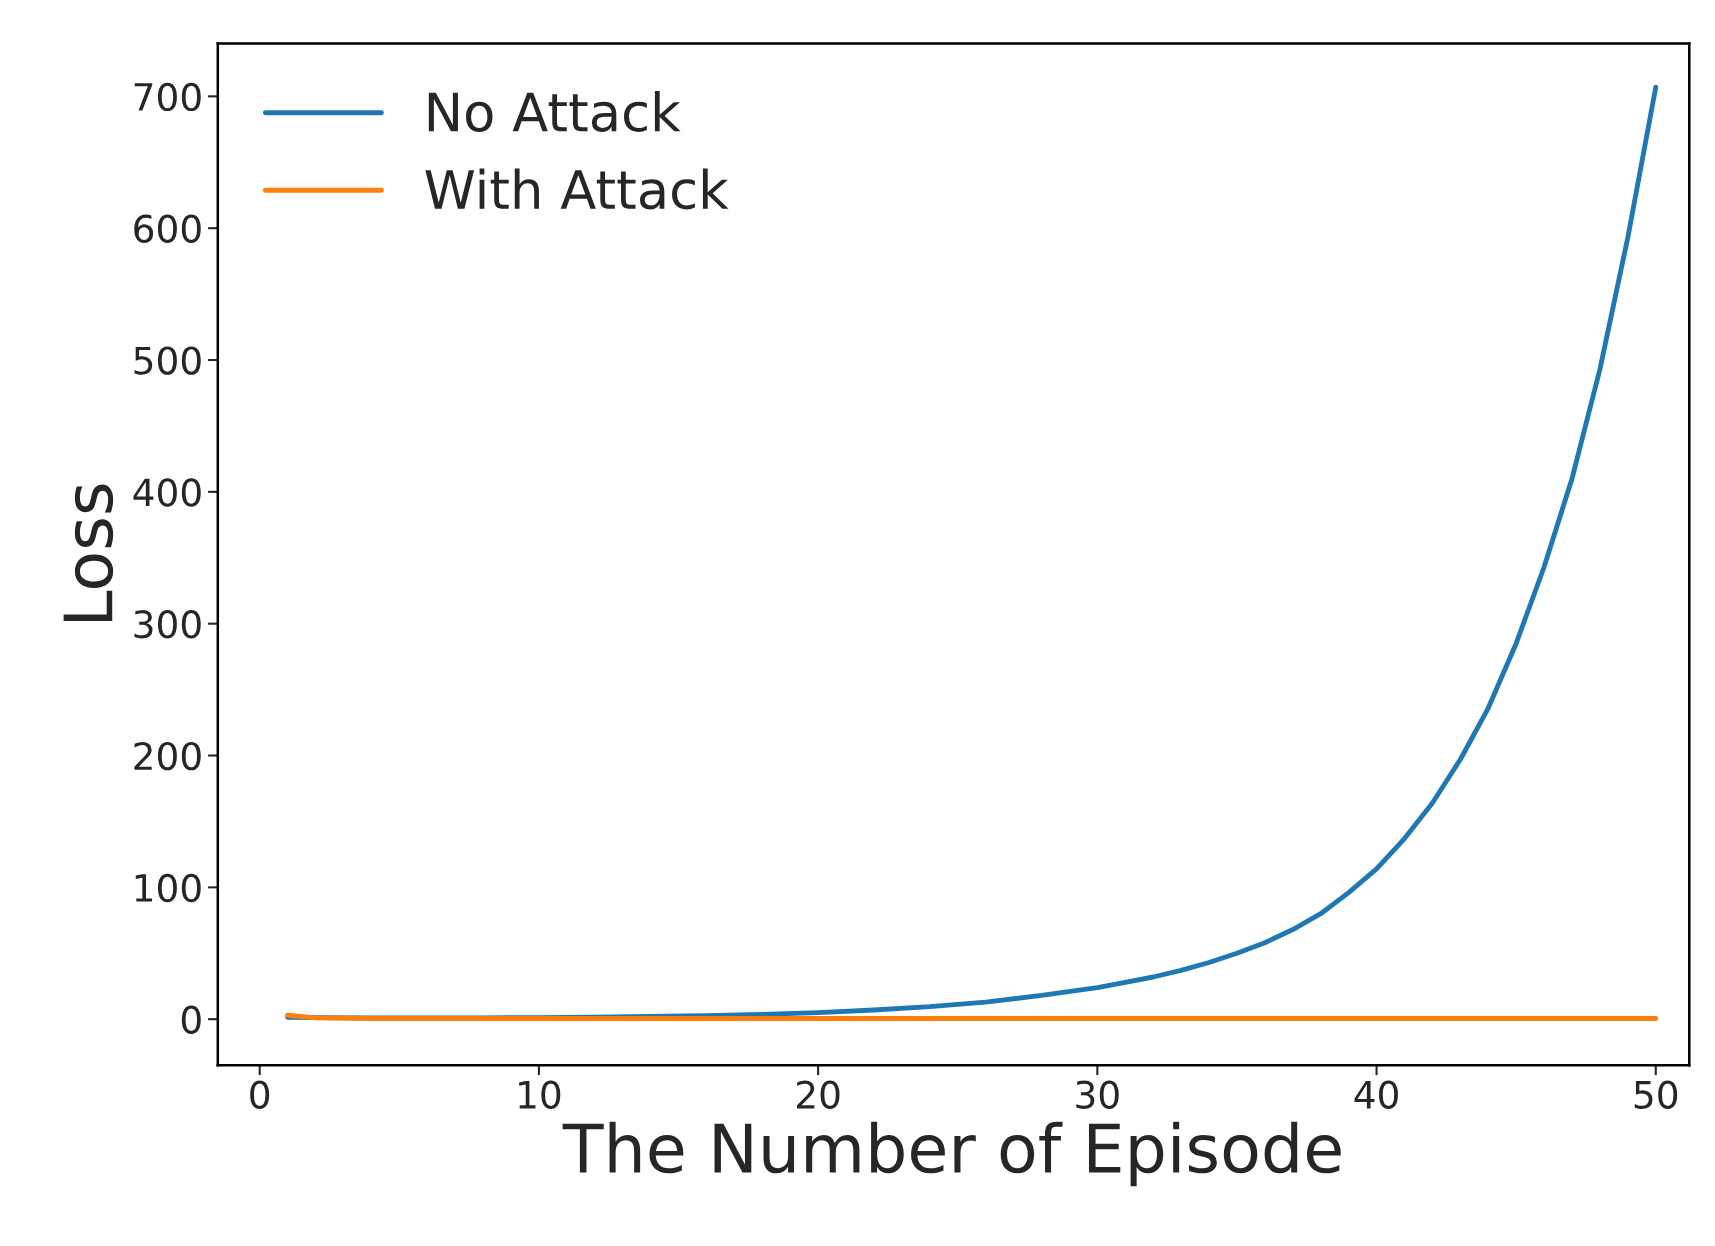 The width and height of the screenshot is (1715, 1246). Describe the element at coordinates (1656, 1094) in the screenshot. I see `x-tick-label: 50` at that location.